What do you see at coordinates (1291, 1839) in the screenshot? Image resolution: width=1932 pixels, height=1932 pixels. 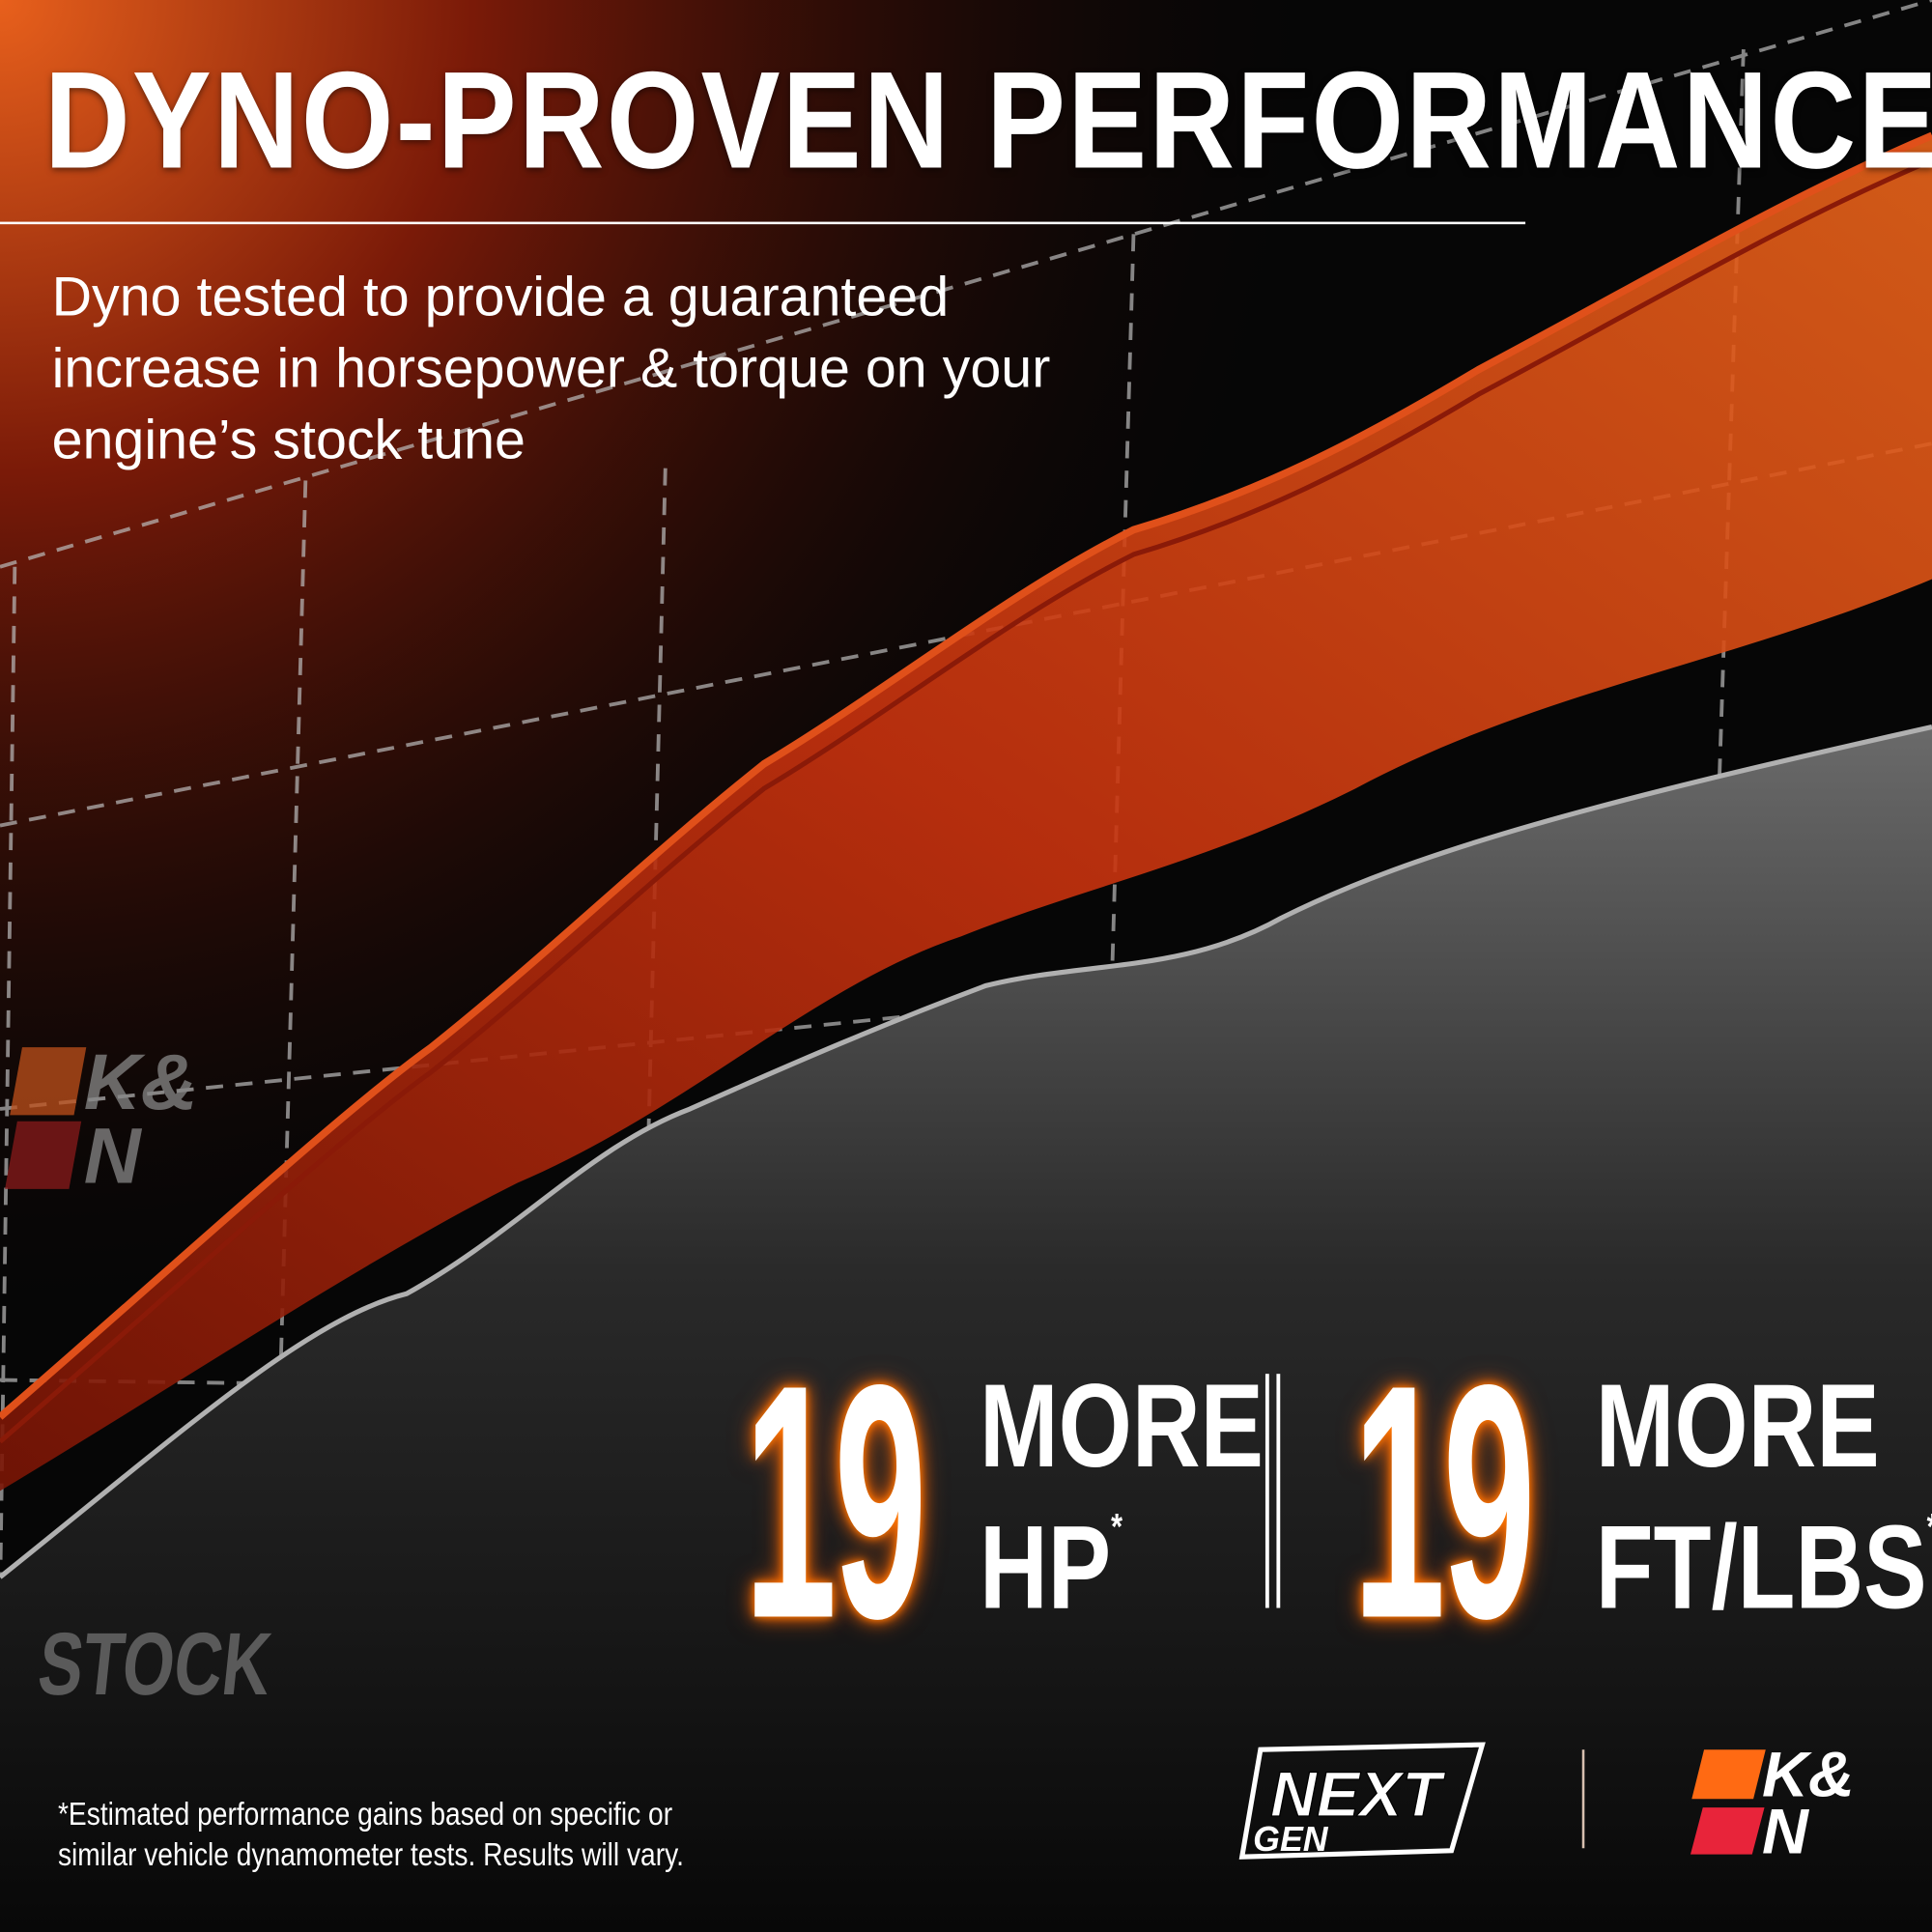 I see `svg-text: GEN` at bounding box center [1291, 1839].